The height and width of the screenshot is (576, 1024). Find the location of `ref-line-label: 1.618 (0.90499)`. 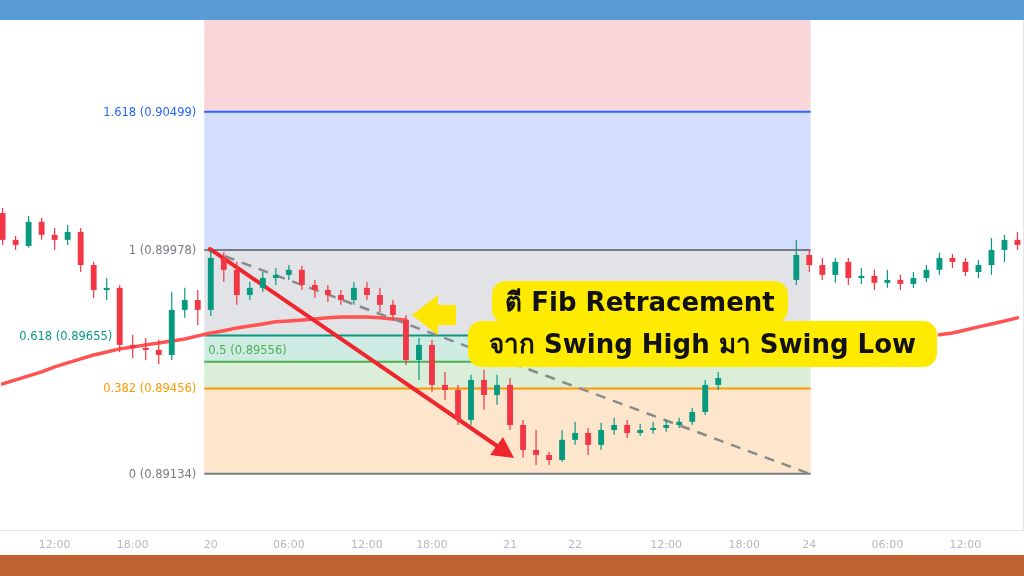

ref-line-label: 1.618 (0.90499) is located at coordinates (150, 111).